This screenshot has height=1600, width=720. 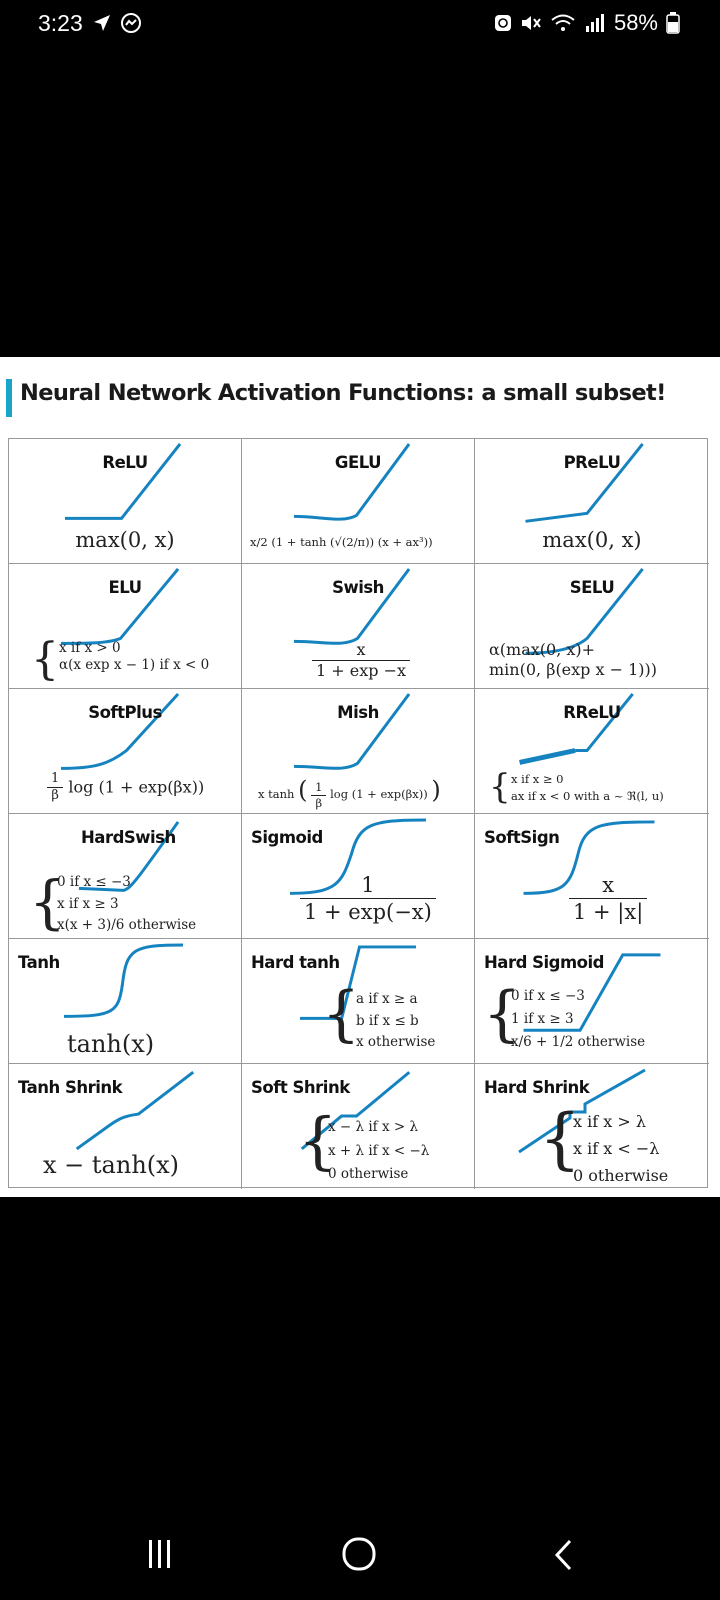 I want to click on signal-icon, so click(x=594, y=23).